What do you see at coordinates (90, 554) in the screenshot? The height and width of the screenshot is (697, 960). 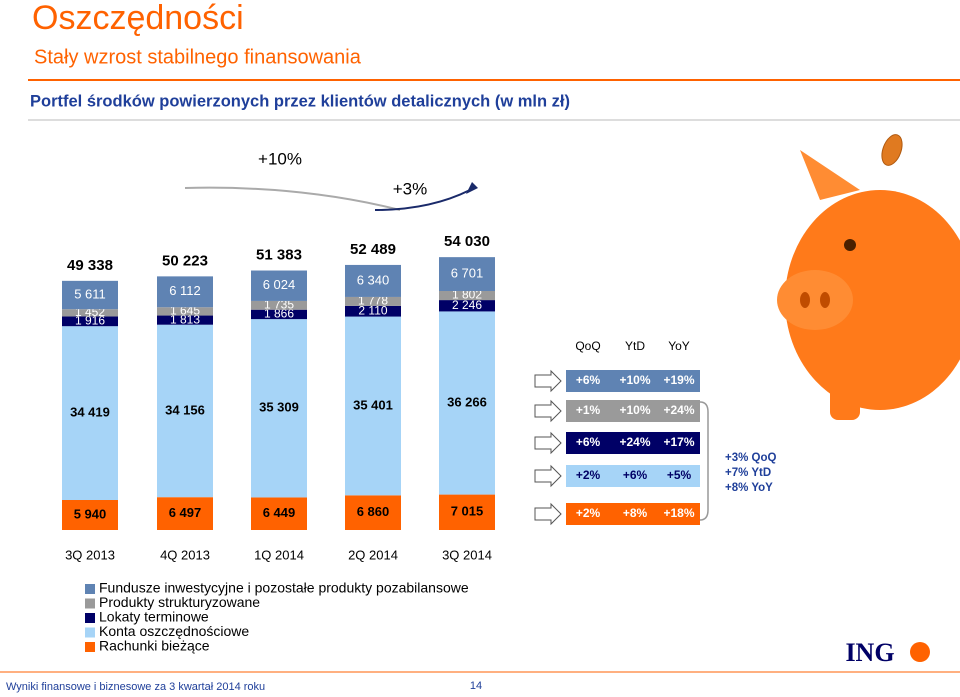 I see `x-tick-label: 3Q 2013` at bounding box center [90, 554].